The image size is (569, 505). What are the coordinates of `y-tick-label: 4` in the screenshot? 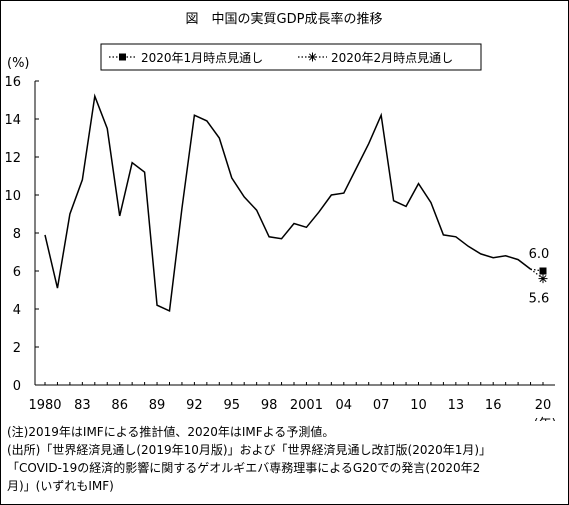 It's located at (17, 310).